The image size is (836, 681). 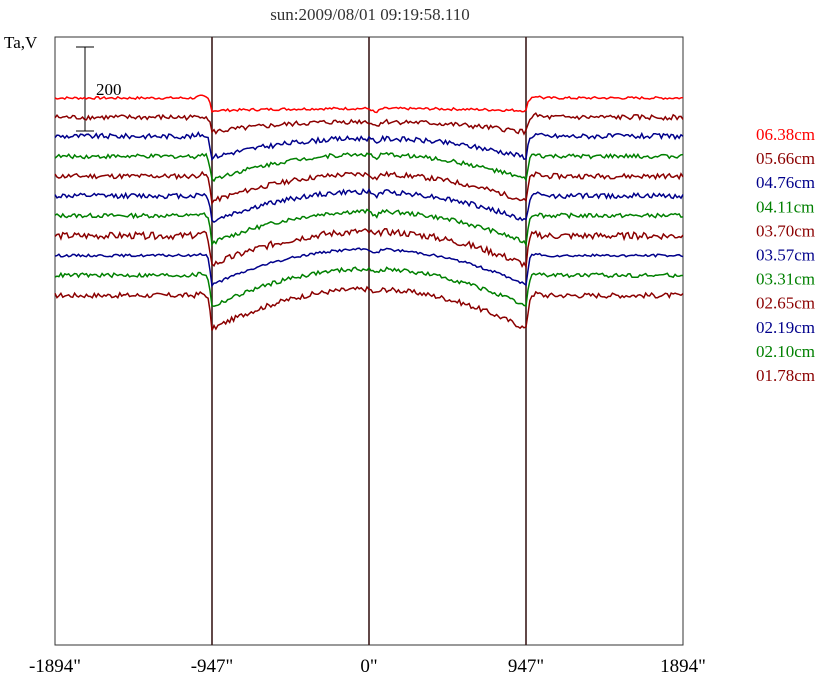 I want to click on x-tick-label: -1894", so click(x=55, y=666).